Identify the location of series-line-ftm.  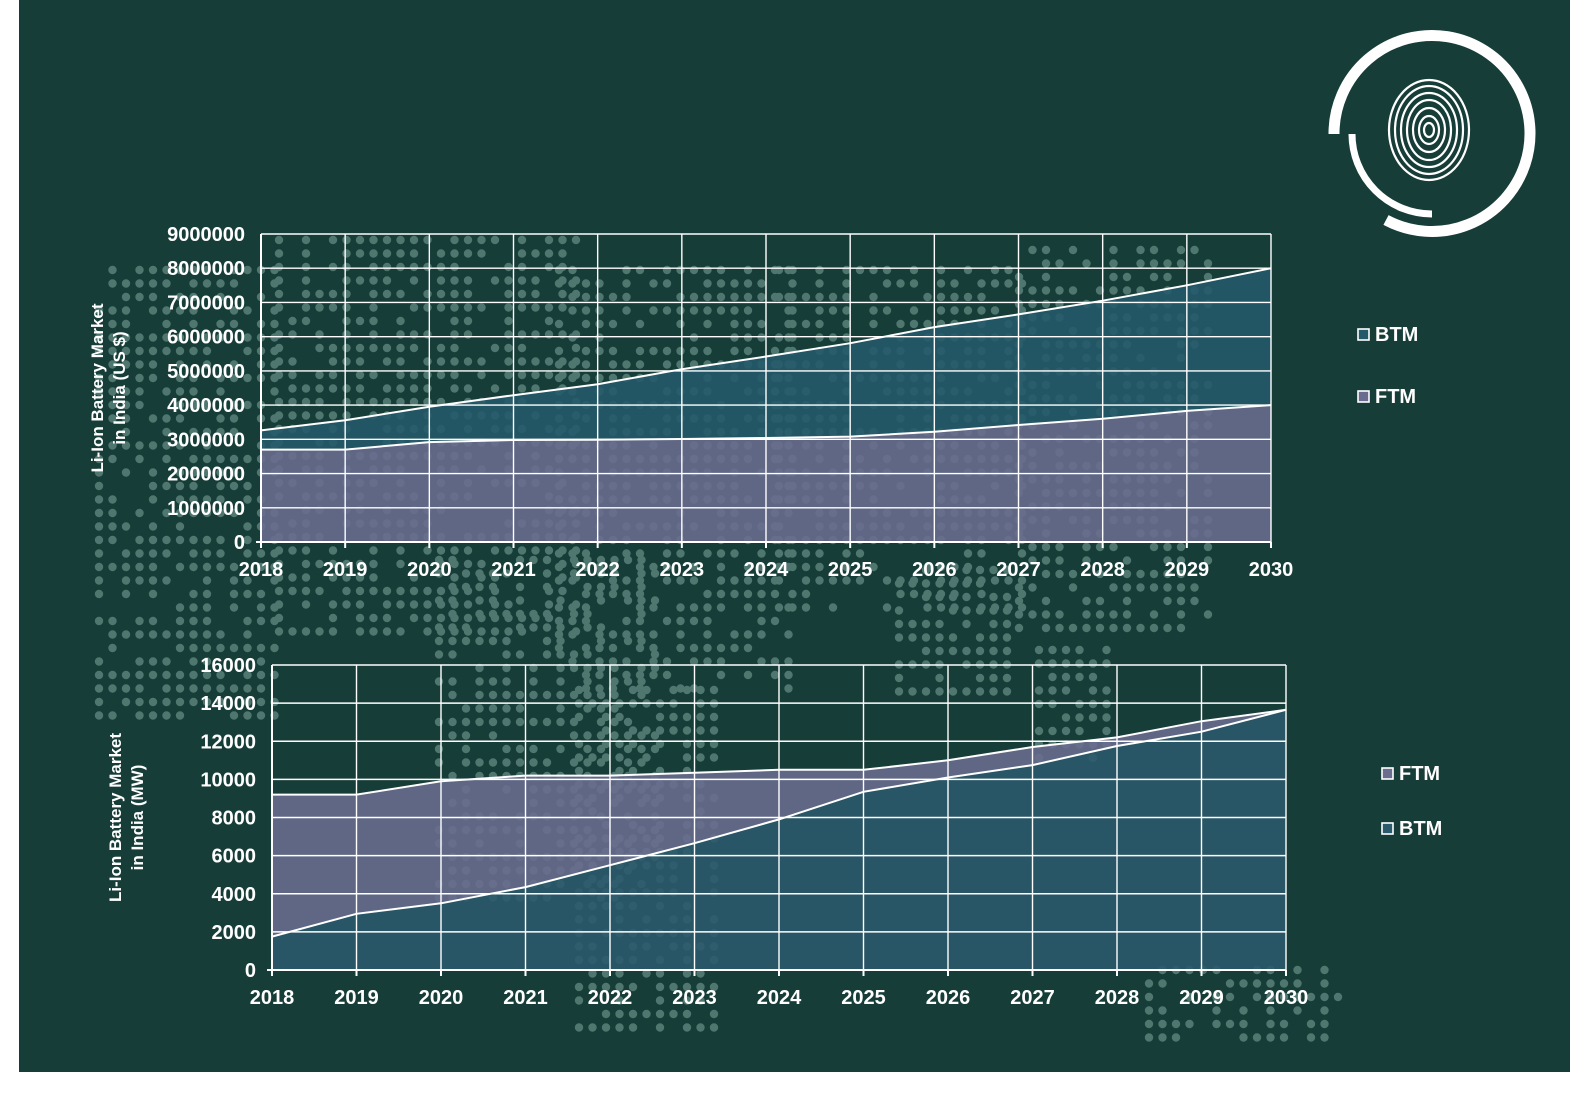
(766, 427).